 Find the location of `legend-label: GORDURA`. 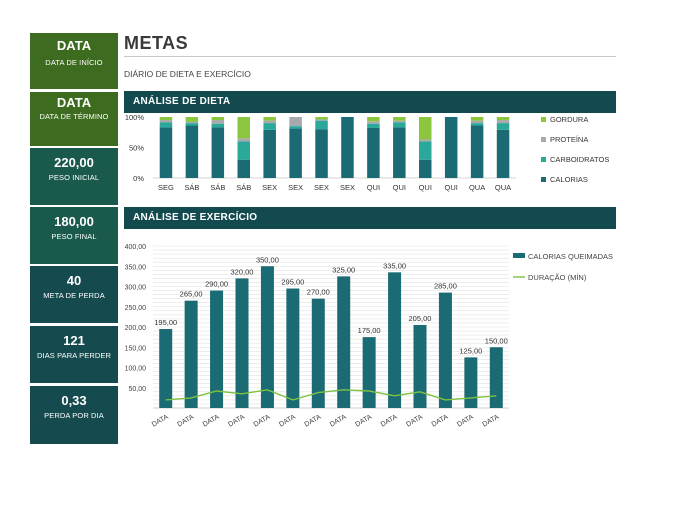

legend-label: GORDURA is located at coordinates (569, 119).